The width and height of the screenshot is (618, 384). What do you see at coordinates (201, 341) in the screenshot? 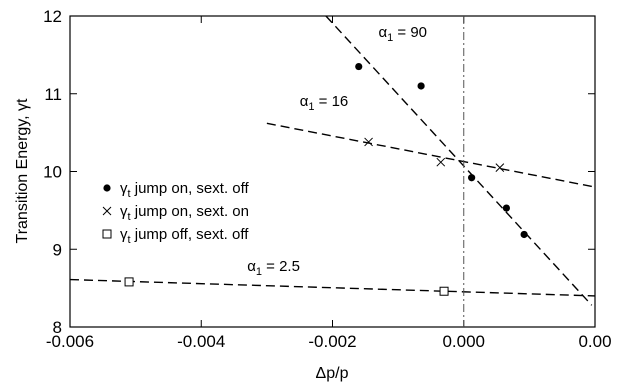
I see `x-tick-label: -0.004` at bounding box center [201, 341].